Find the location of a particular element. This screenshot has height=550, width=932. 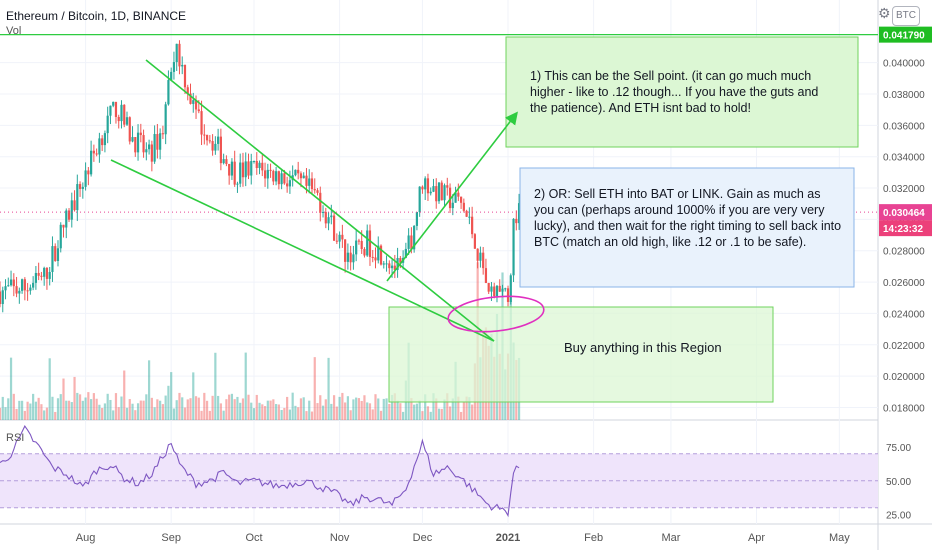

price-tick-4: 0.026000 is located at coordinates (904, 283).